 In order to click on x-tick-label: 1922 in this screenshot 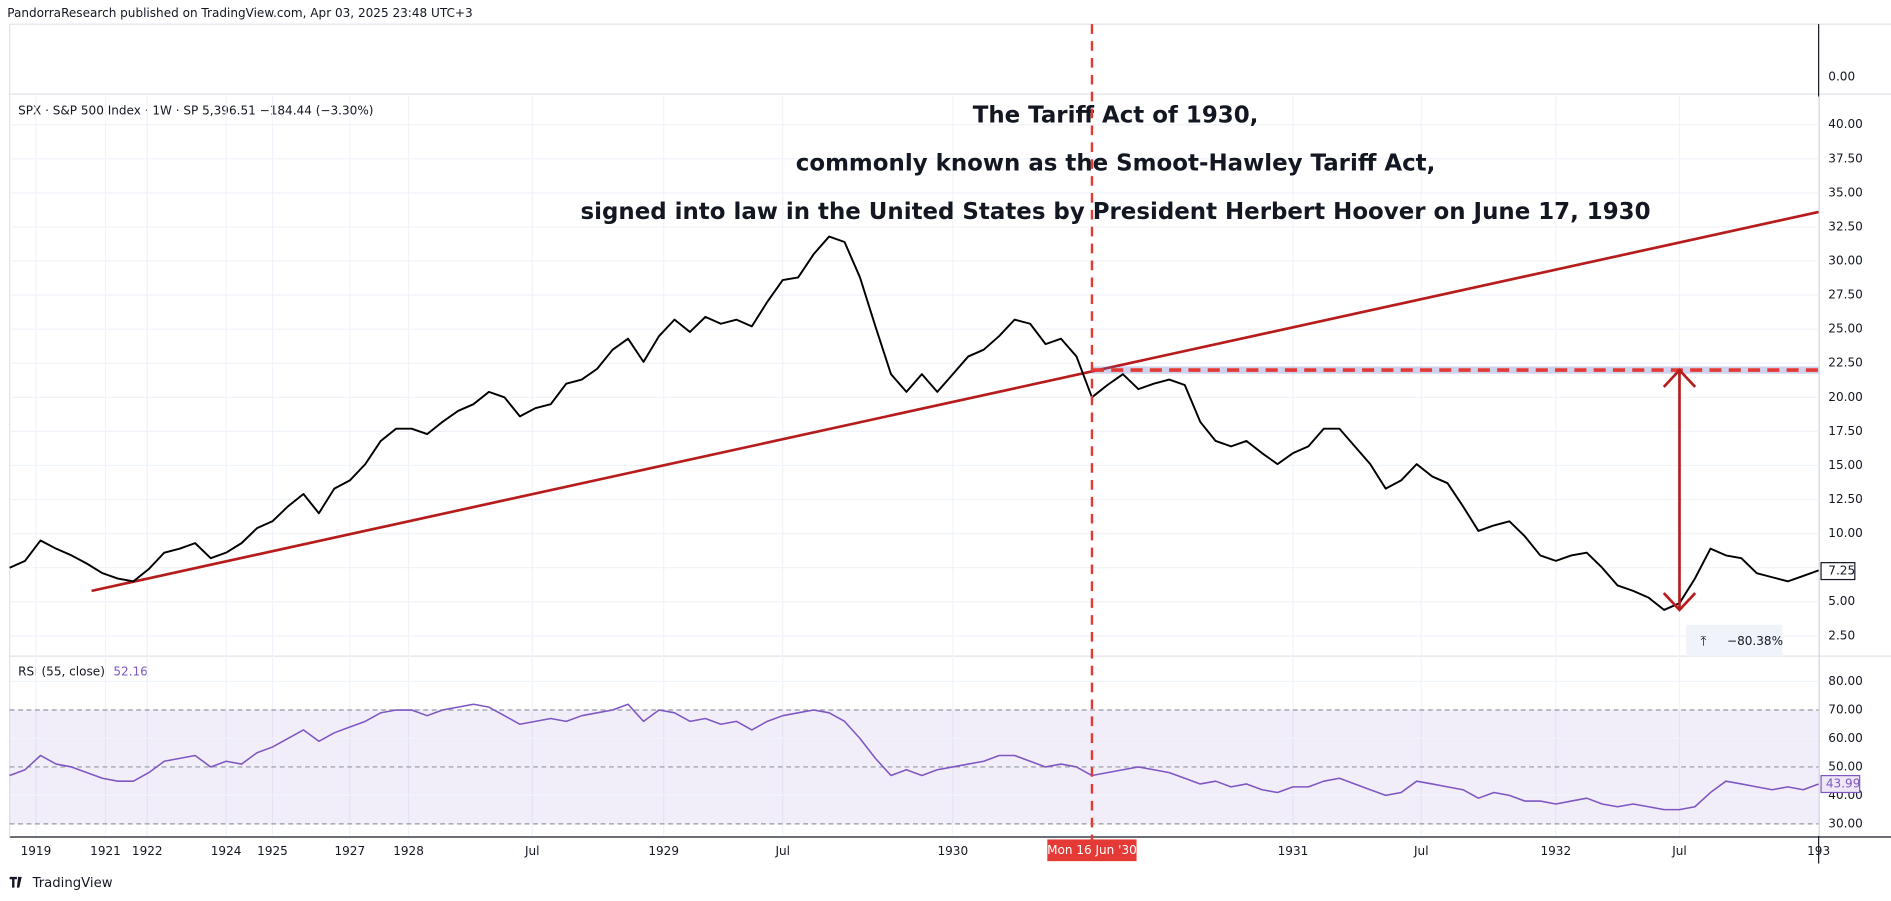, I will do `click(147, 851)`.